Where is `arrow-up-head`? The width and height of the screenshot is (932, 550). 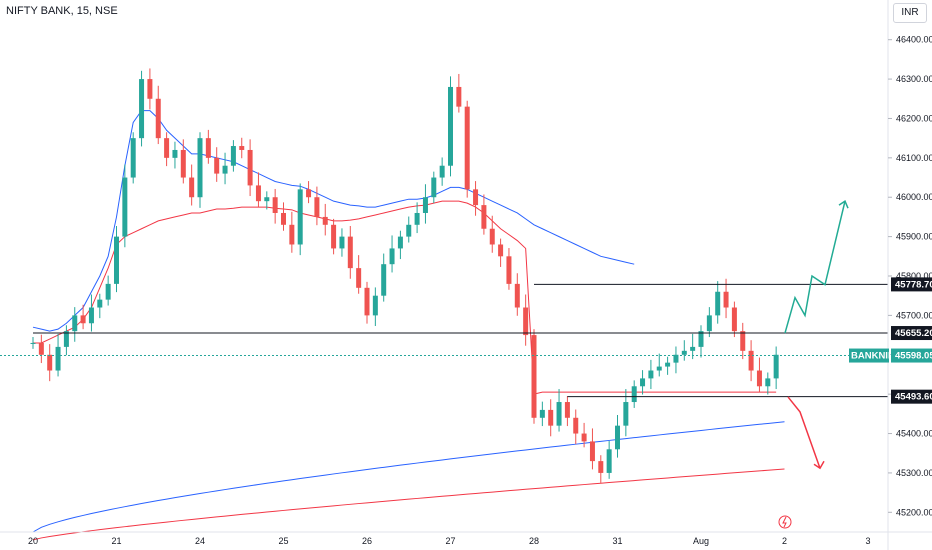 arrow-up-head is located at coordinates (843, 204).